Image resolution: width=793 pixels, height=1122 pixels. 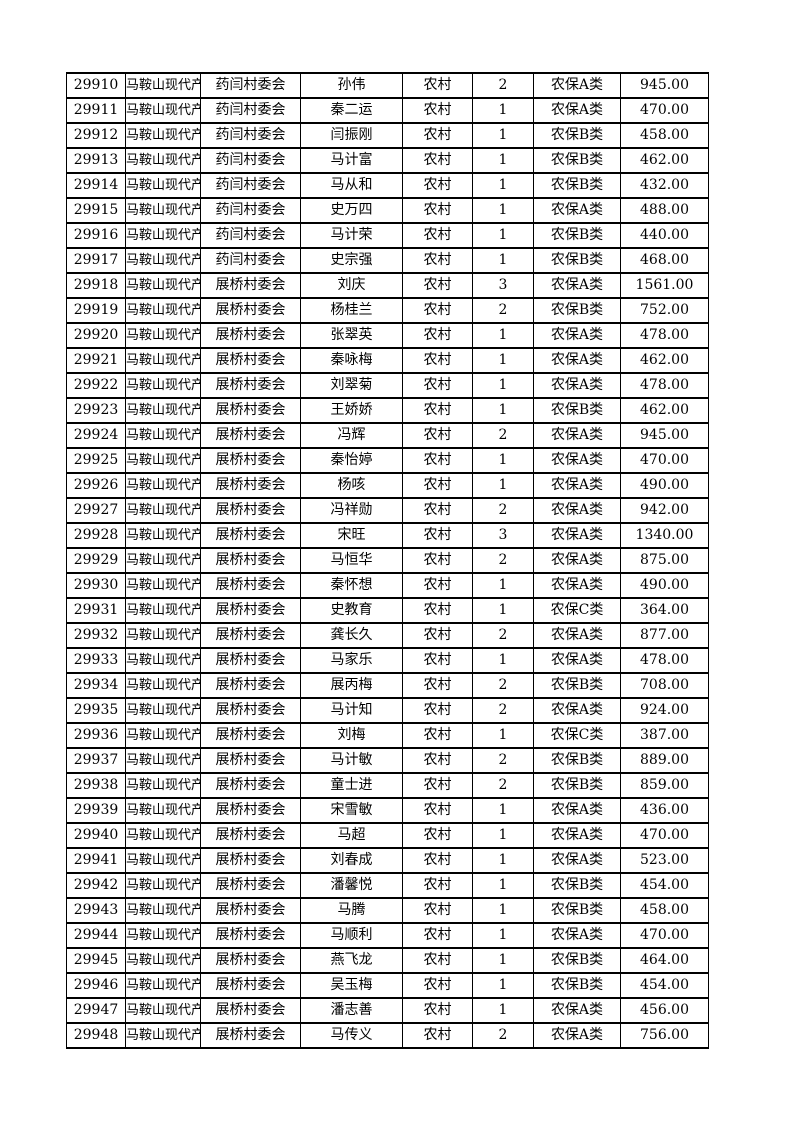 What do you see at coordinates (96, 85) in the screenshot?
I see `record-id-cell: 29910` at bounding box center [96, 85].